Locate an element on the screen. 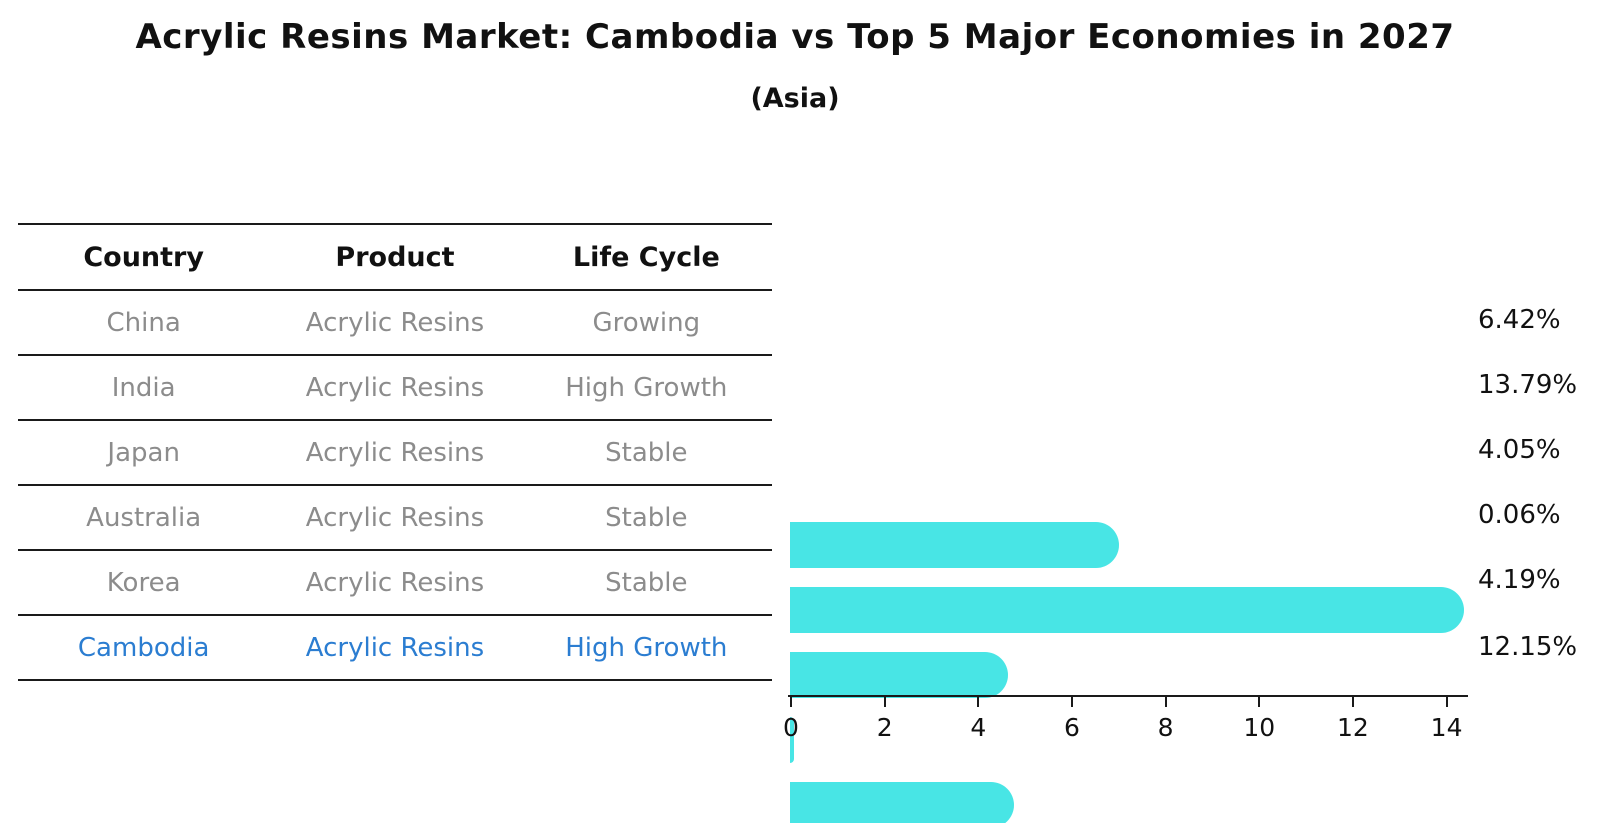 The image size is (1604, 823). x-tick-label: 2 is located at coordinates (884, 727).